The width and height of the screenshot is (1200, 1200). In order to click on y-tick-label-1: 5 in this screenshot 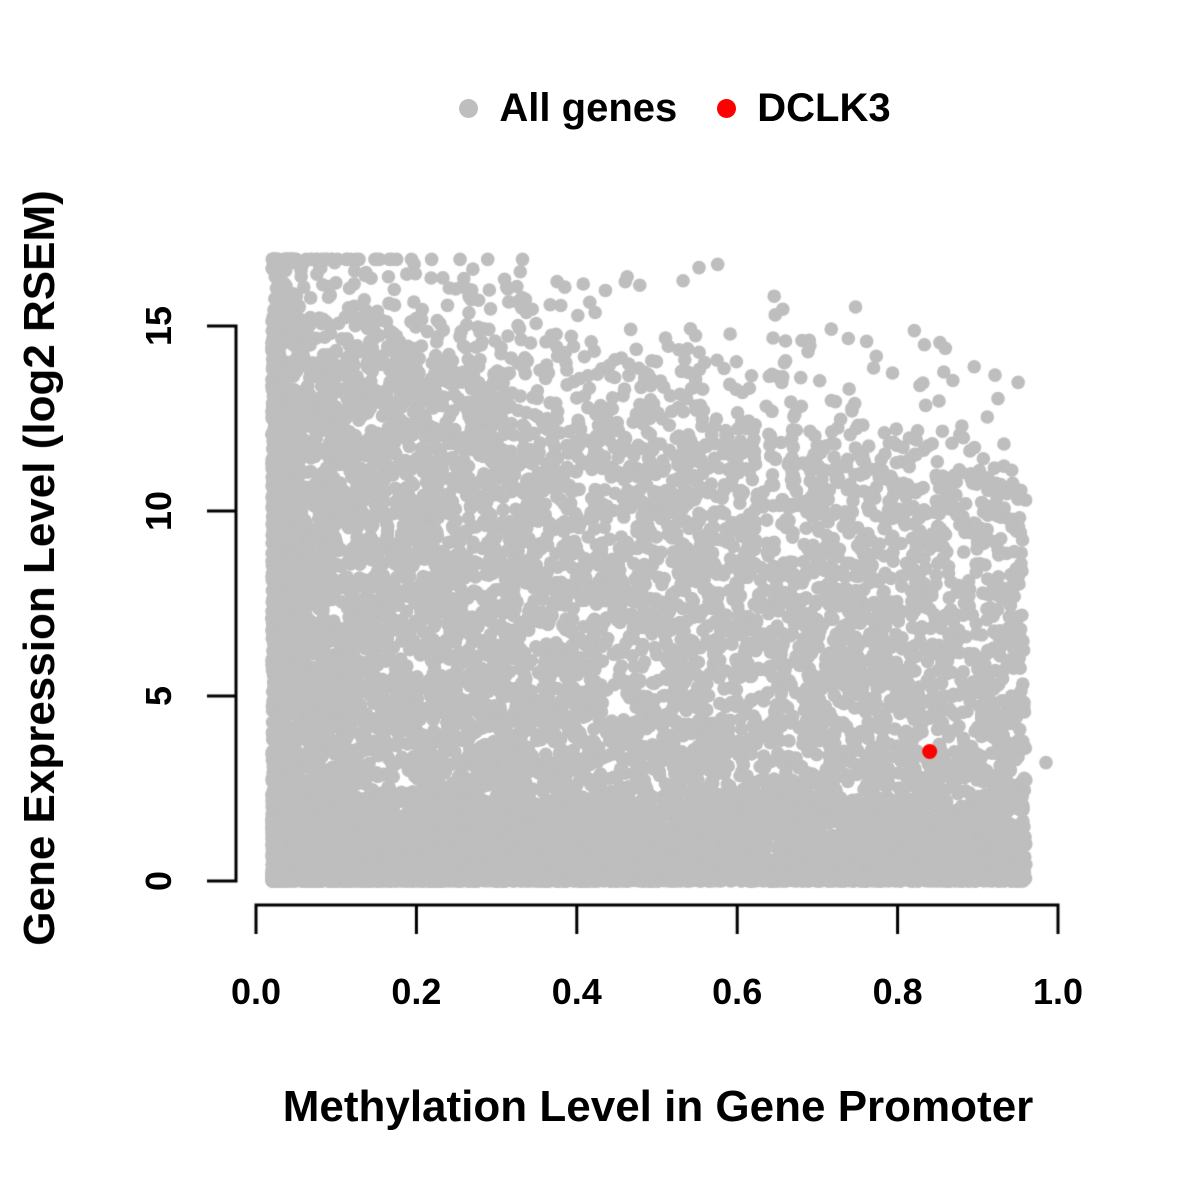, I will do `click(158, 696)`.